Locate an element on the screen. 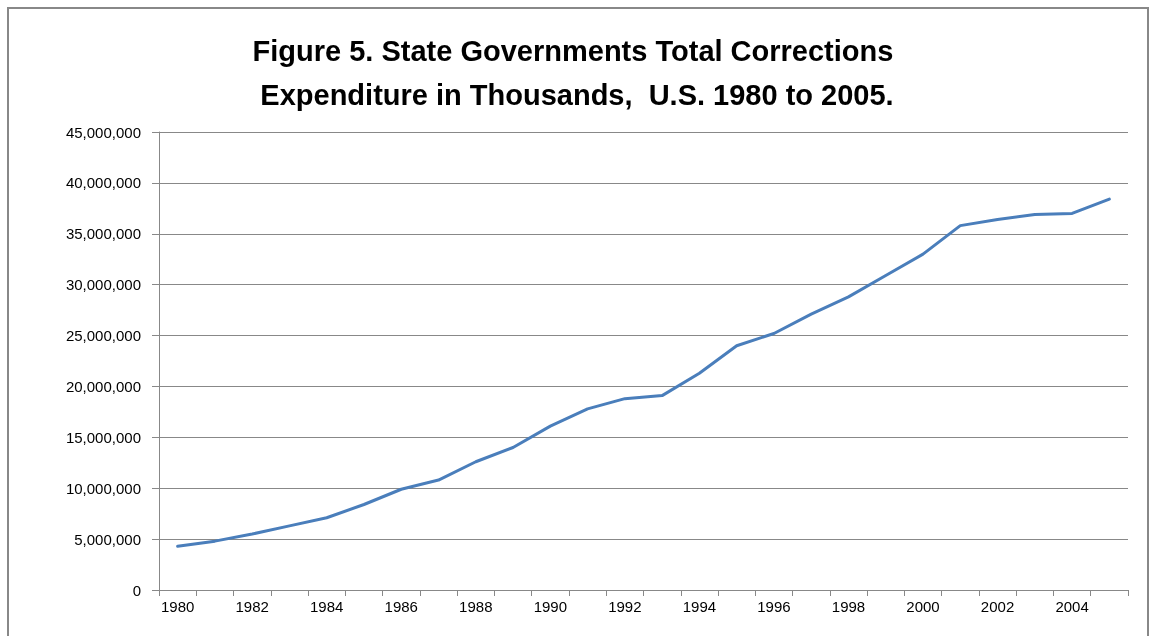 The height and width of the screenshot is (636, 1154). x-tick-label: 2000 is located at coordinates (923, 606).